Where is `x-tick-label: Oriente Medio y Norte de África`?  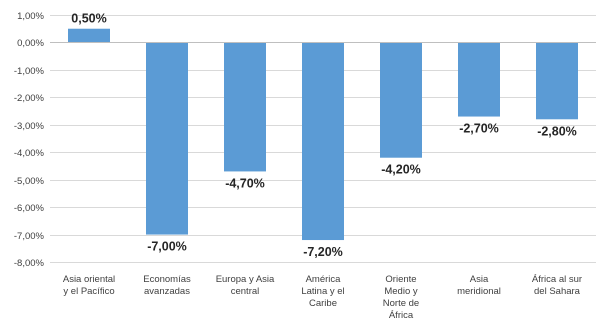 x-tick-label: Oriente Medio y Norte de África is located at coordinates (401, 297).